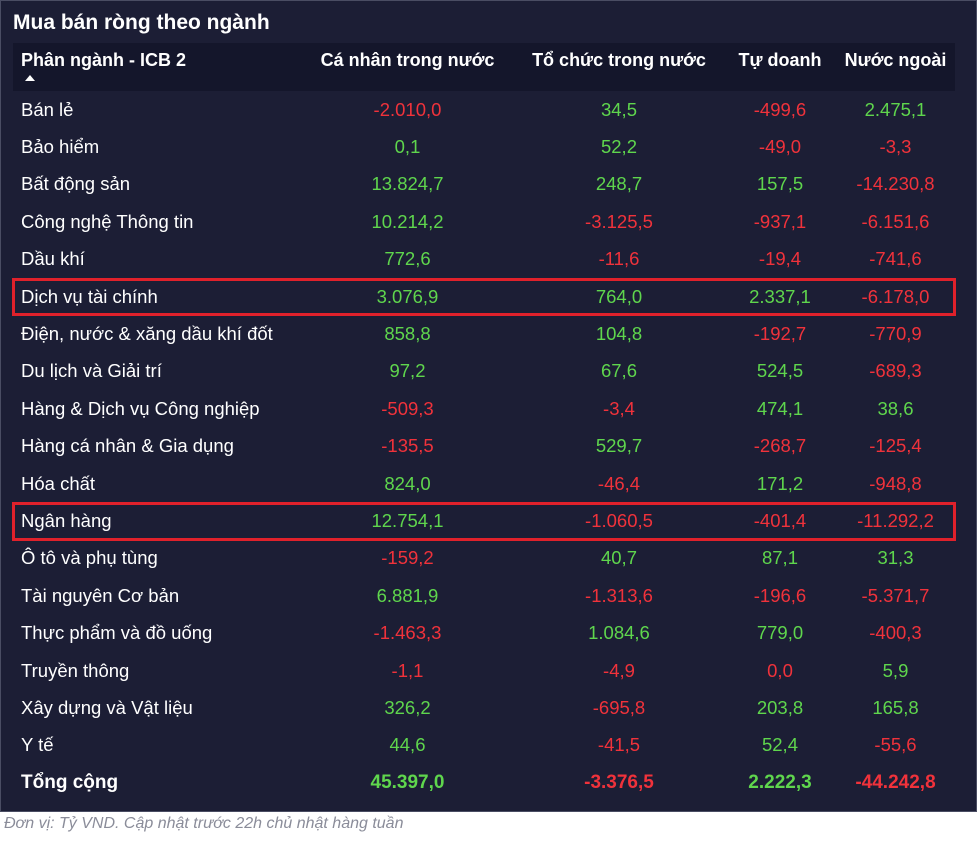  I want to click on value-cell: 0,0, so click(780, 670).